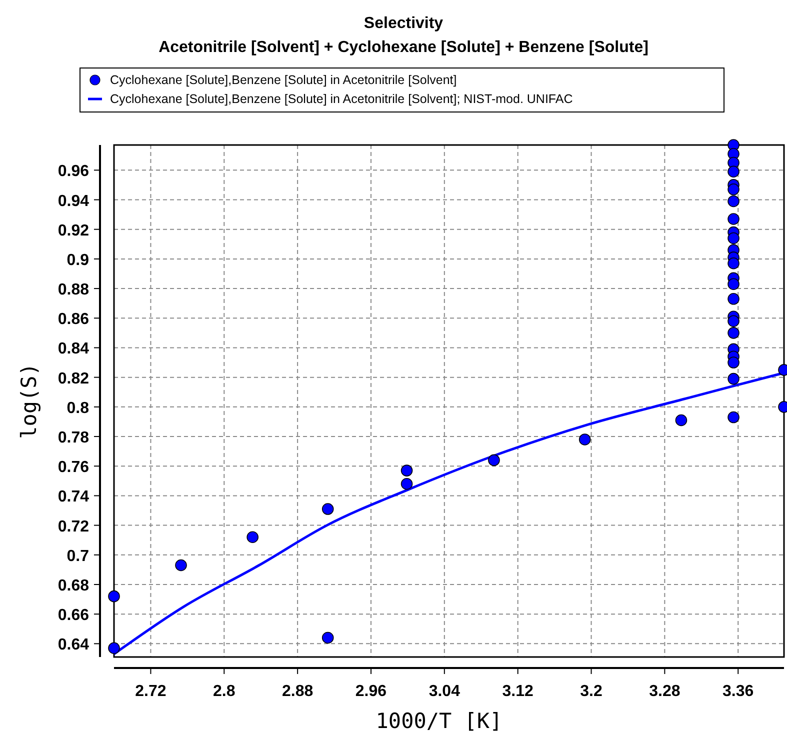  Describe the element at coordinates (74, 290) in the screenshot. I see `y-tick-label: 0.88` at that location.